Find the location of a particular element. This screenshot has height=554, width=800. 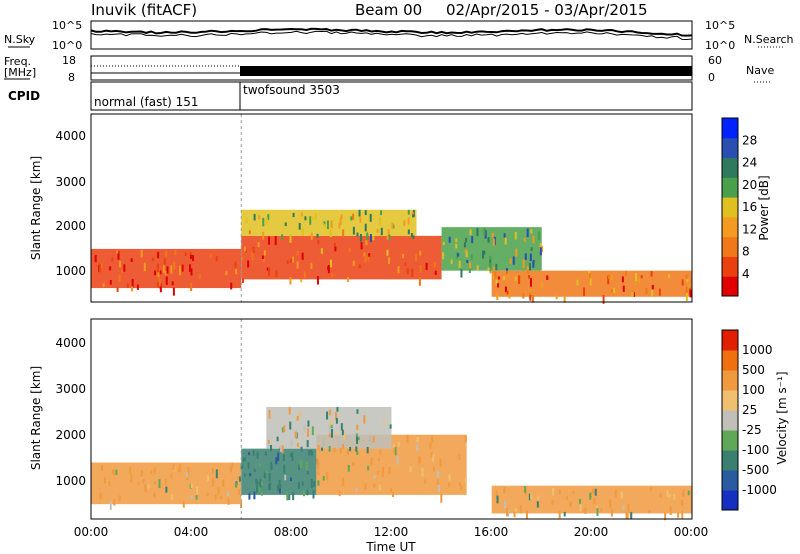

velocity-colorbar-tick: -100 is located at coordinates (755, 450).